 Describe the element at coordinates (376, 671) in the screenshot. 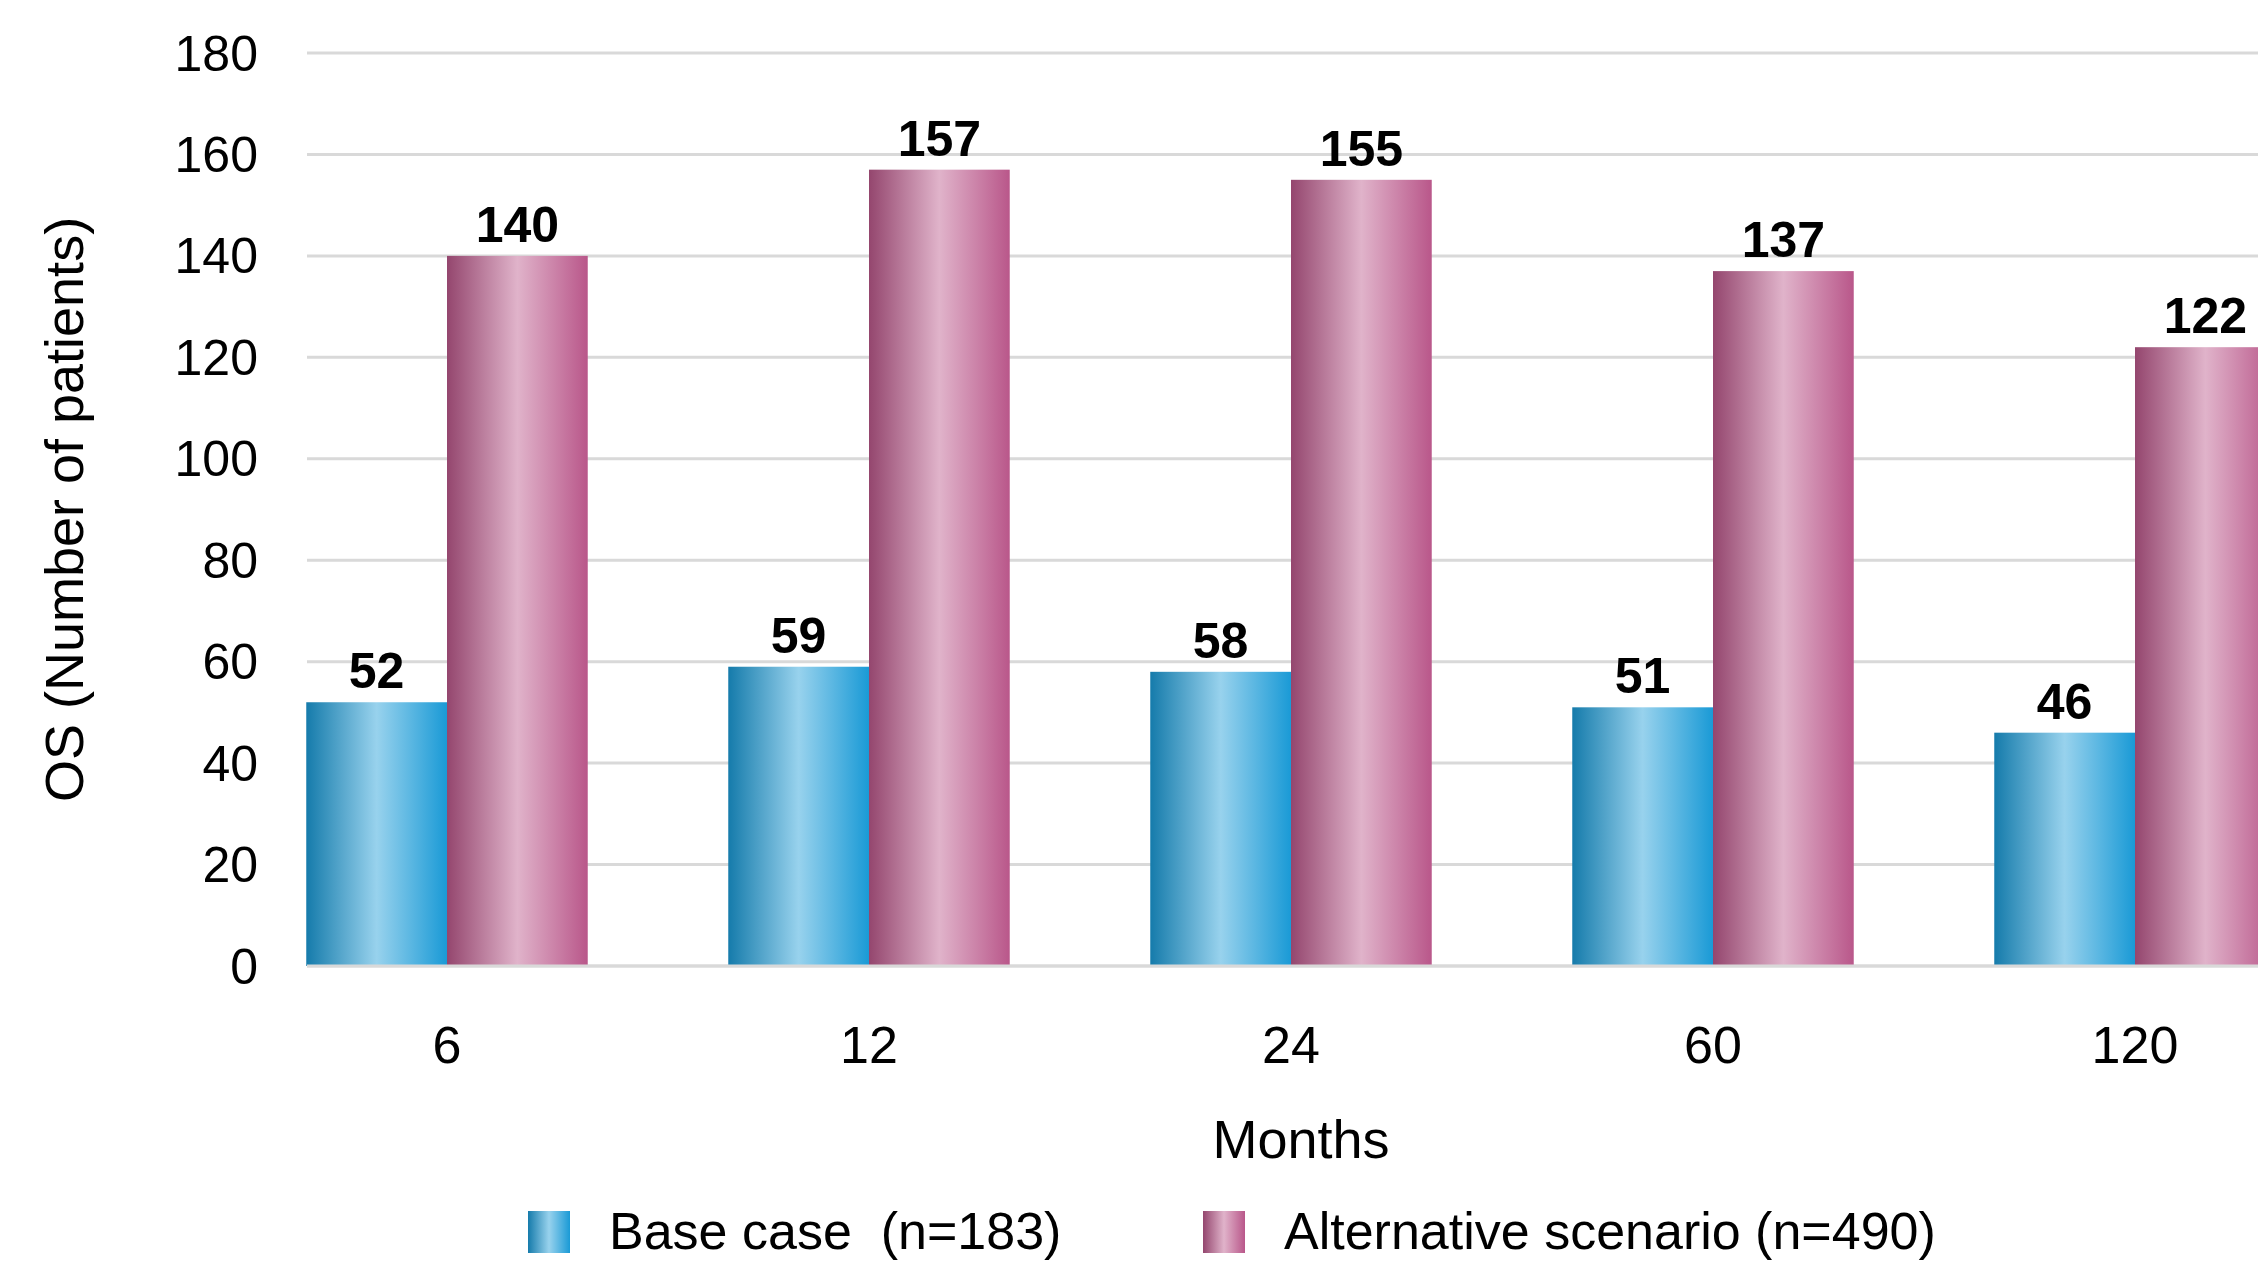

I see `data-label: 52` at that location.